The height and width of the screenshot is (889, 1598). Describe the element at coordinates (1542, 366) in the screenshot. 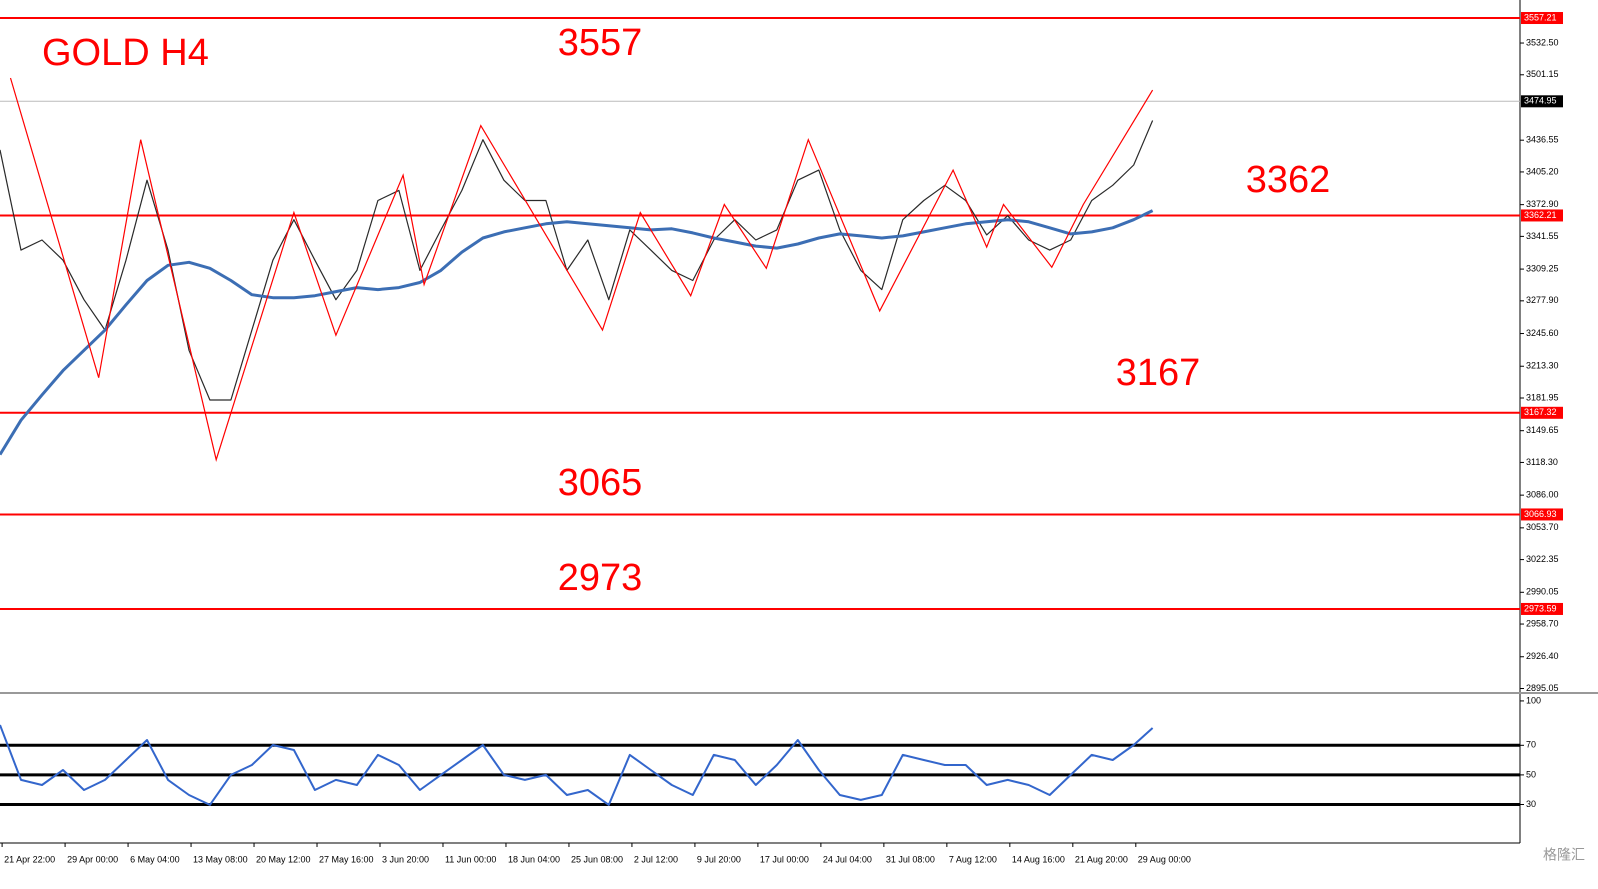

I see `y-tick-label: 3213.30` at that location.